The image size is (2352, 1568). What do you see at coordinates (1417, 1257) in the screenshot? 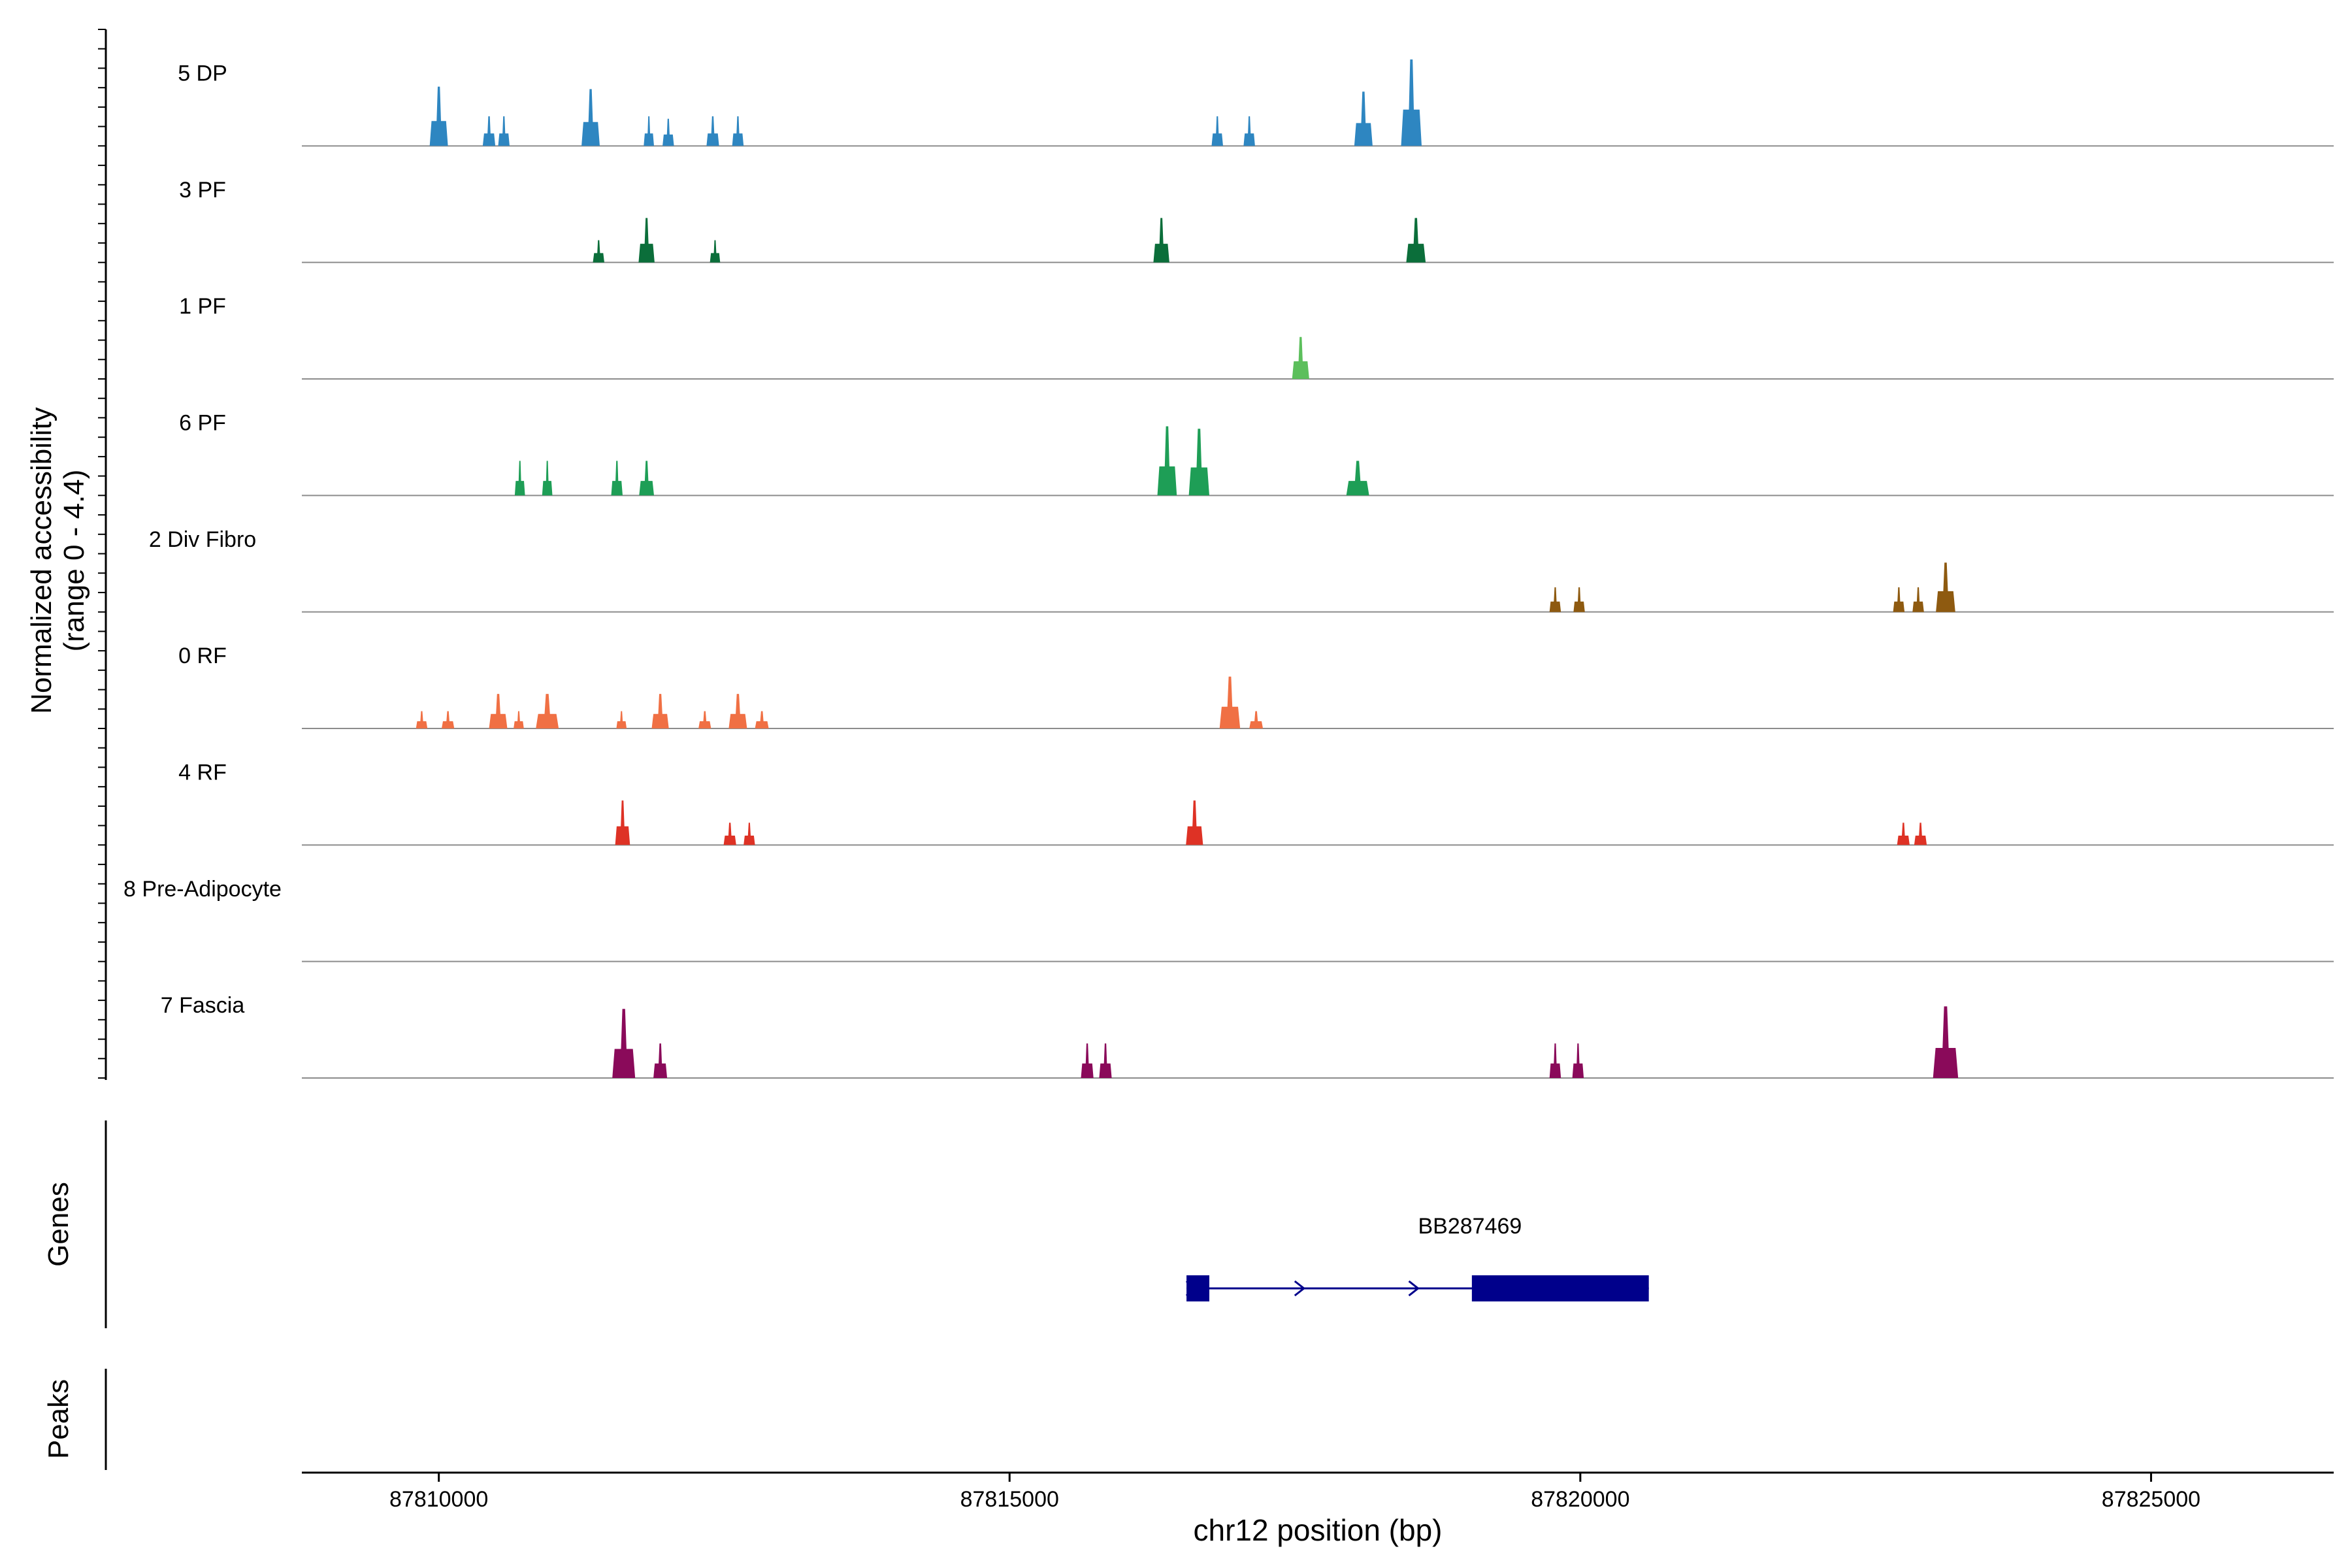
I see `gene-annotation: BB287469` at bounding box center [1417, 1257].